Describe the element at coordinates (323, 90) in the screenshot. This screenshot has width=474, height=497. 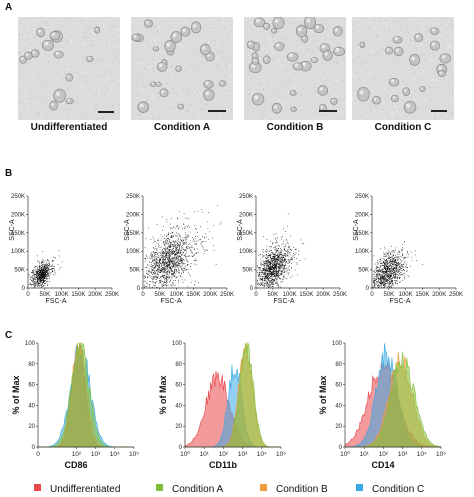
I see `cell` at that location.